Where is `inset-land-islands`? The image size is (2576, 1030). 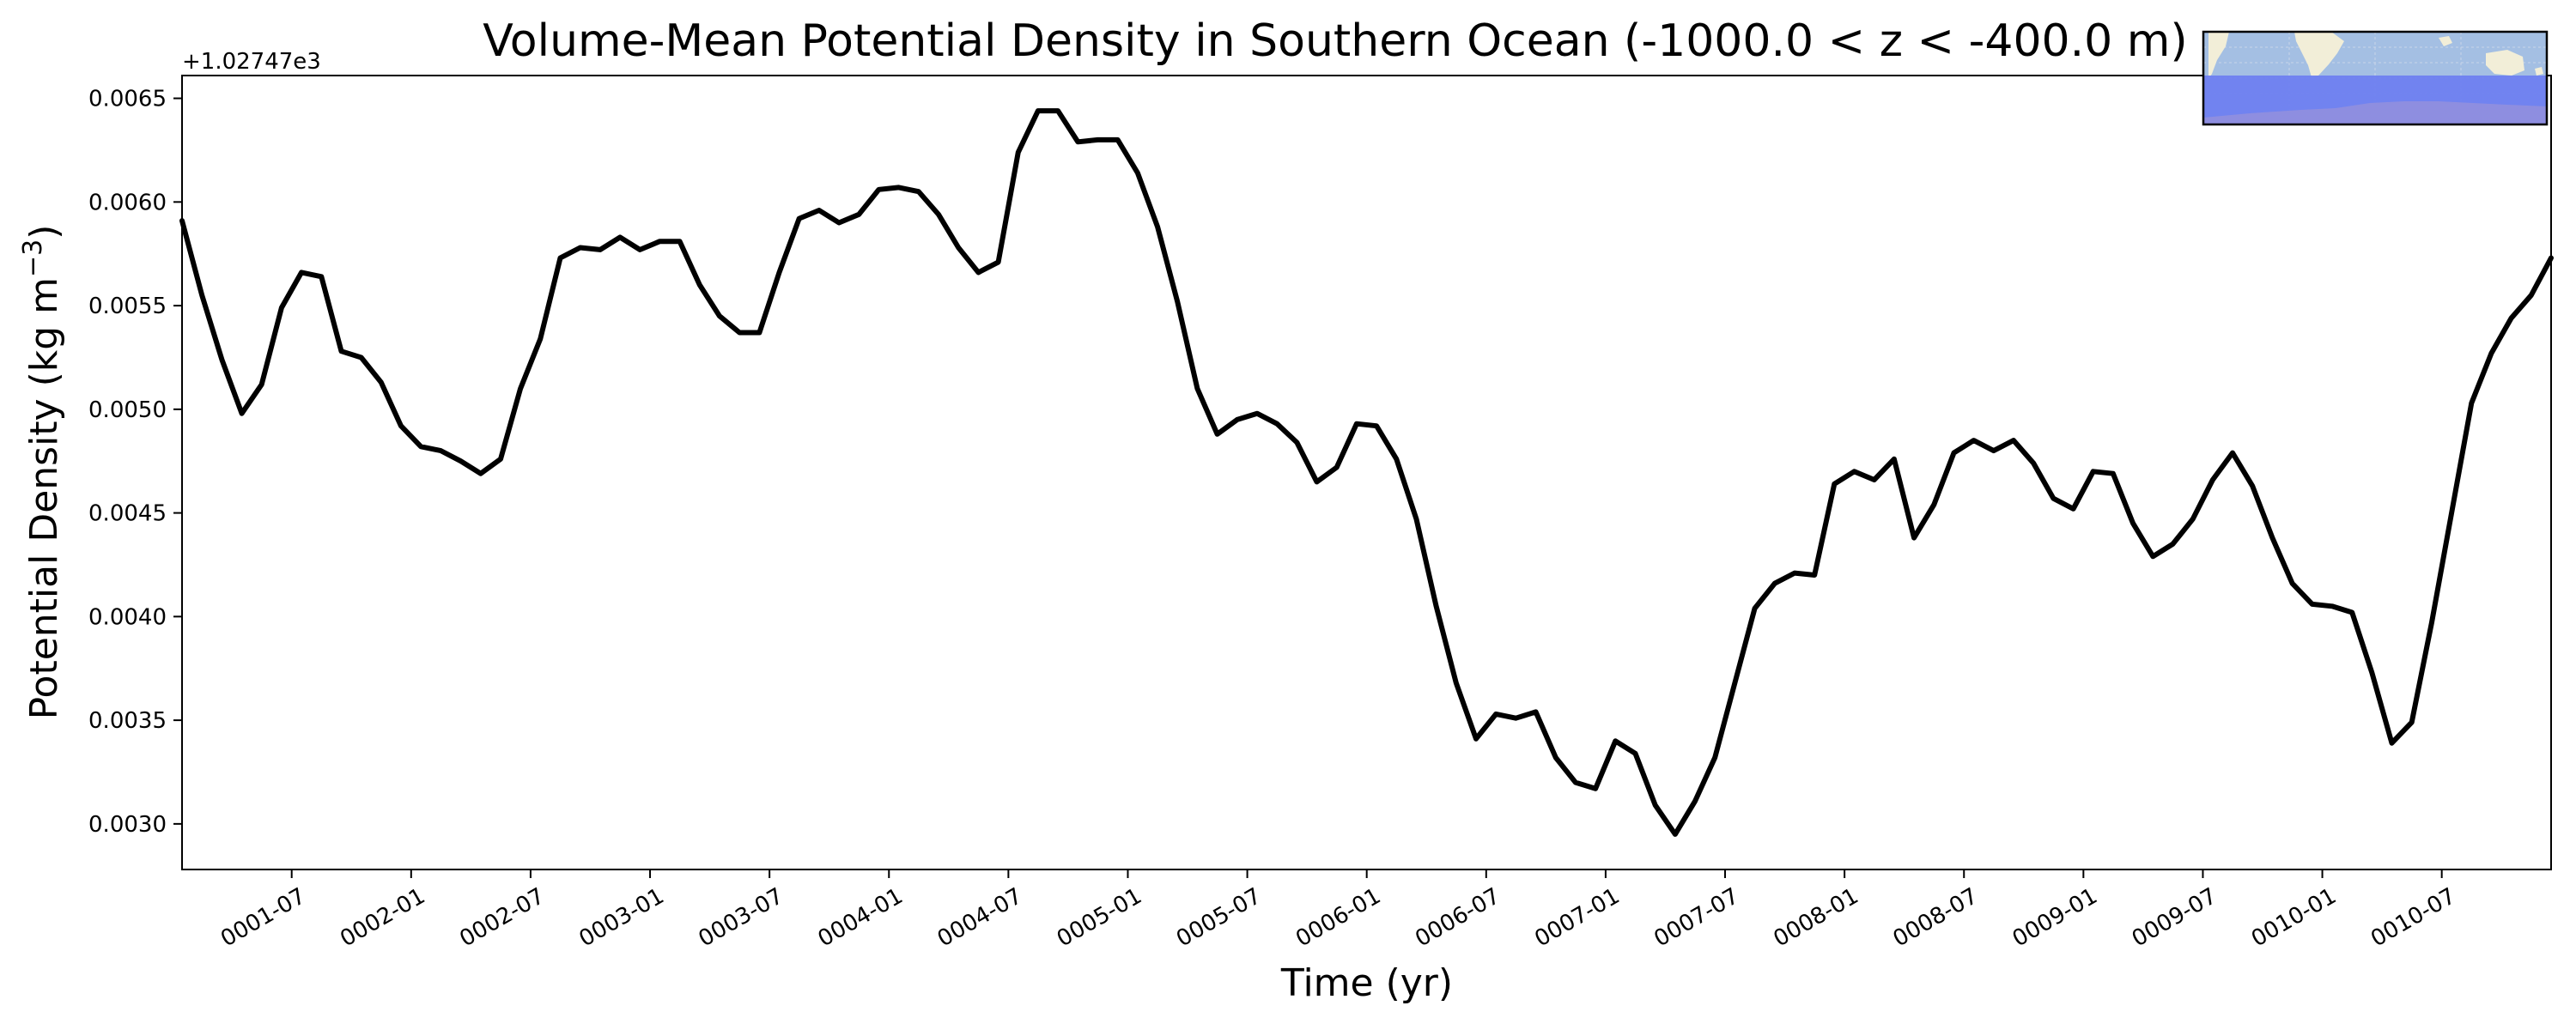
inset-land-islands is located at coordinates (2491, 56).